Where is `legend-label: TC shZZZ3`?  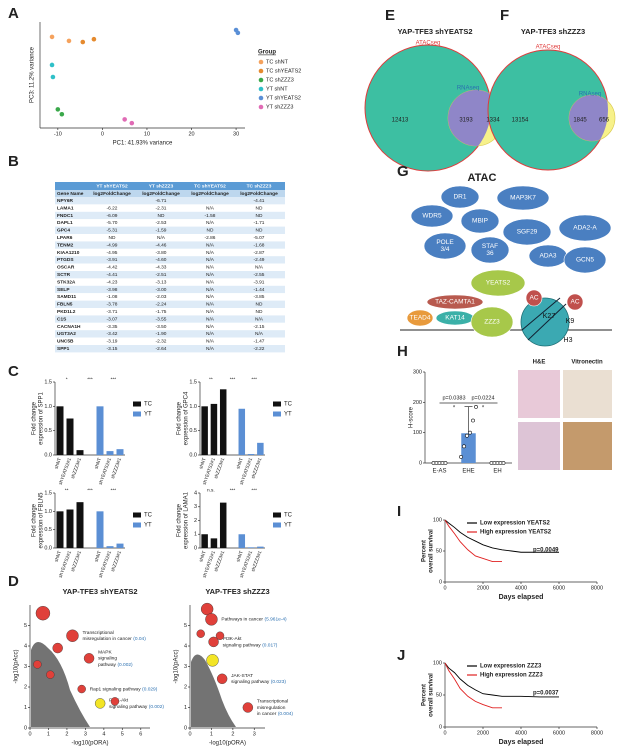
legend-label: TC shZZZ3 is located at coordinates (280, 80).